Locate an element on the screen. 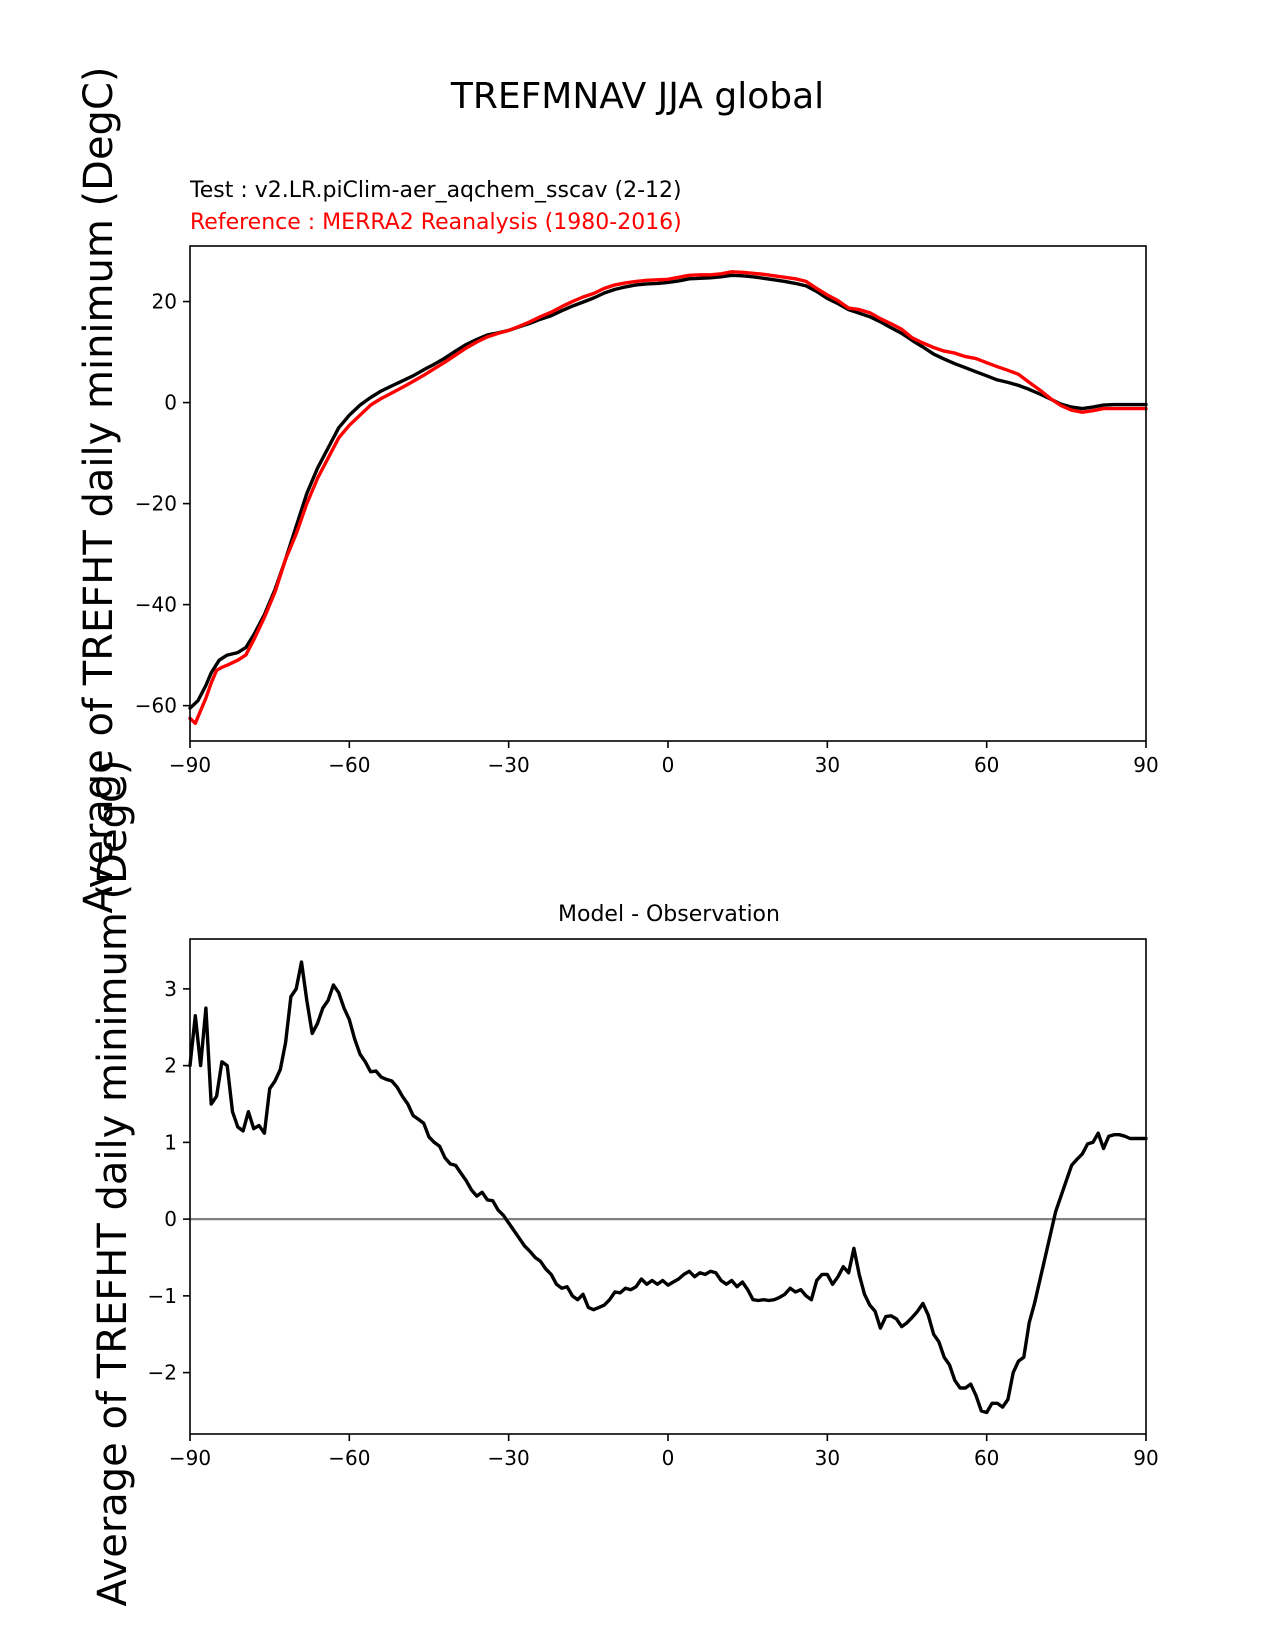 The image size is (1275, 1650). y-tick-label: −20 is located at coordinates (156, 504).